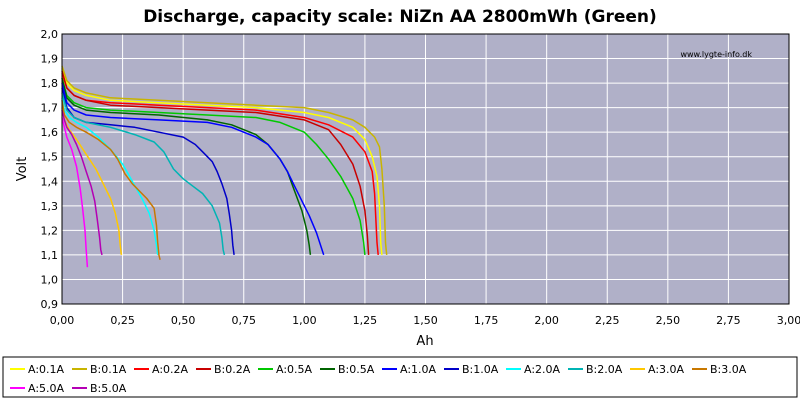 This screenshot has width=800, height=400. Describe the element at coordinates (542, 369) in the screenshot. I see `legend-label: A:2.0A` at that location.